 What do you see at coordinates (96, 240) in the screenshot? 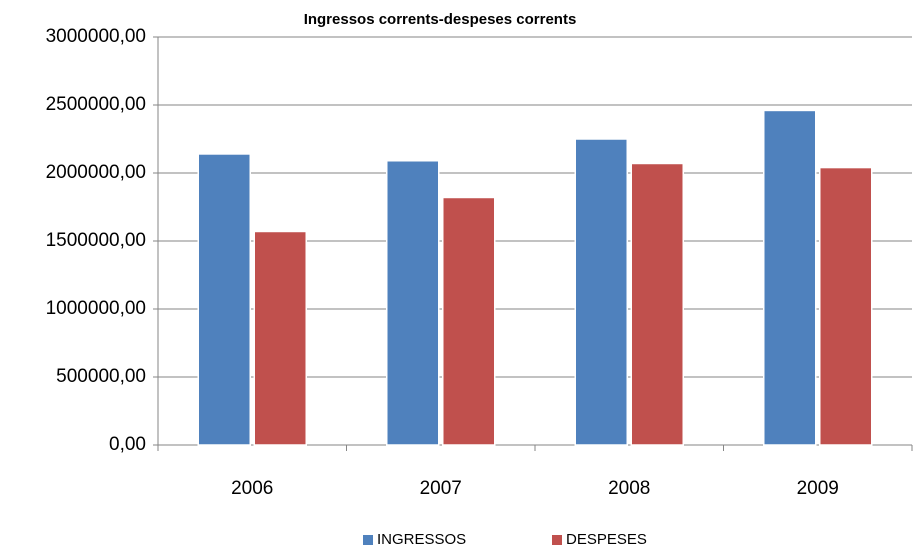
I see `y-tick-label: 1500000,00` at bounding box center [96, 240].